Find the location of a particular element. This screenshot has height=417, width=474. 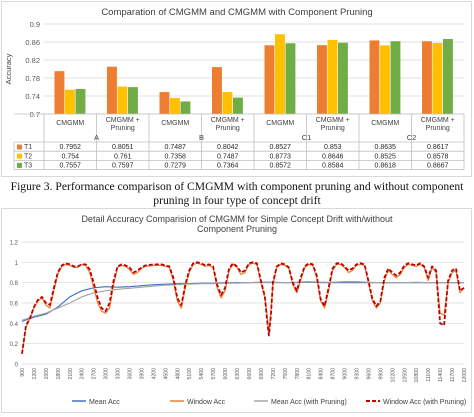

x-tick-label: 10200 is located at coordinates (393, 375).